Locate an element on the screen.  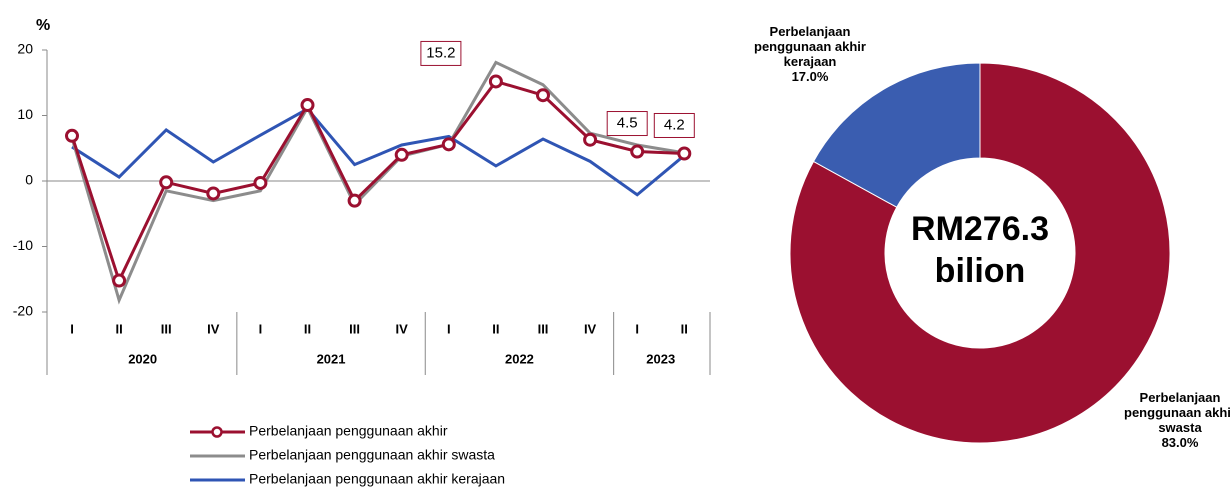
y-tick-label: 0 is located at coordinates (29, 180).